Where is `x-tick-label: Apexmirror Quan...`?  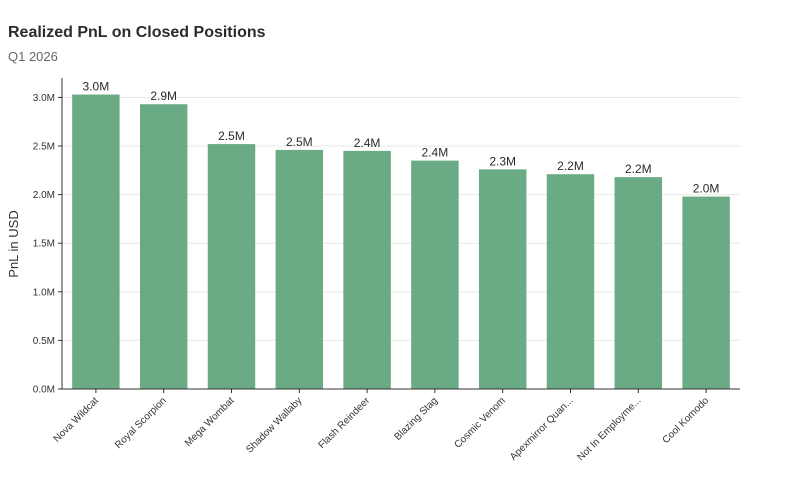 x-tick-label: Apexmirror Quan... is located at coordinates (542, 429).